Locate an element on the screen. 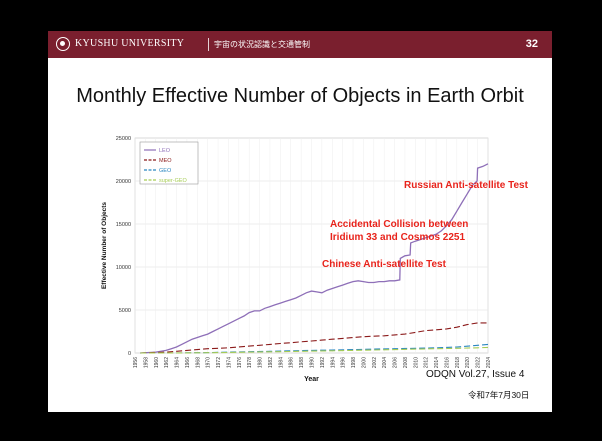  y-tick-label: 0 is located at coordinates (129, 354).